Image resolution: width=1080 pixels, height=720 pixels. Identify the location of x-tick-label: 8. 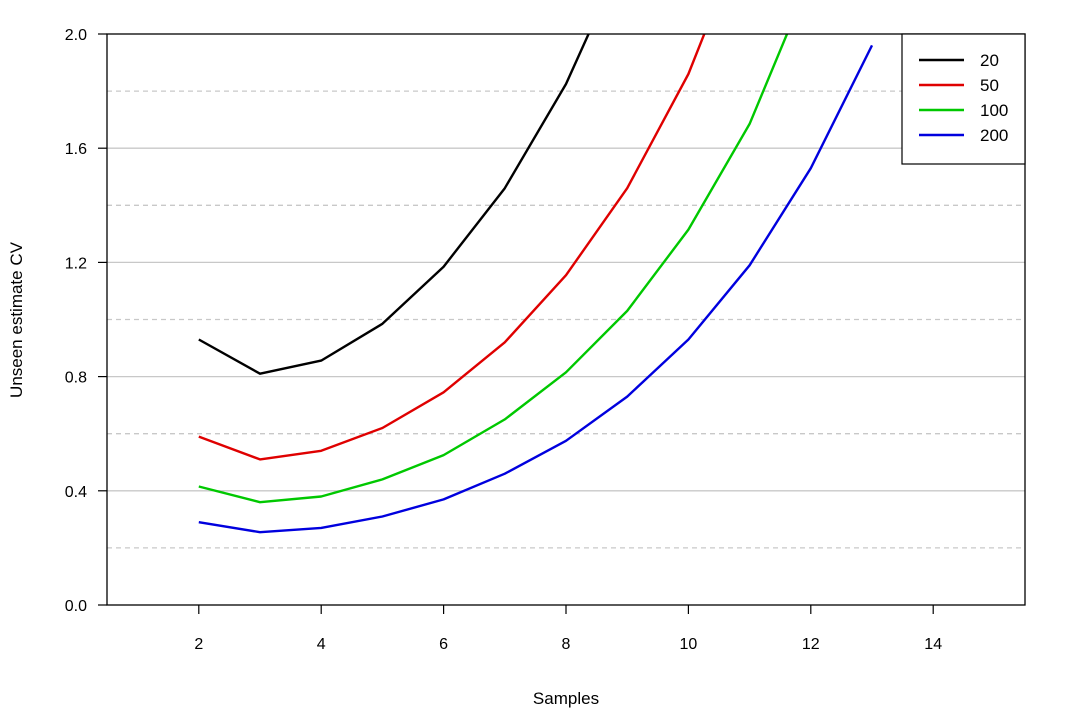
(566, 644).